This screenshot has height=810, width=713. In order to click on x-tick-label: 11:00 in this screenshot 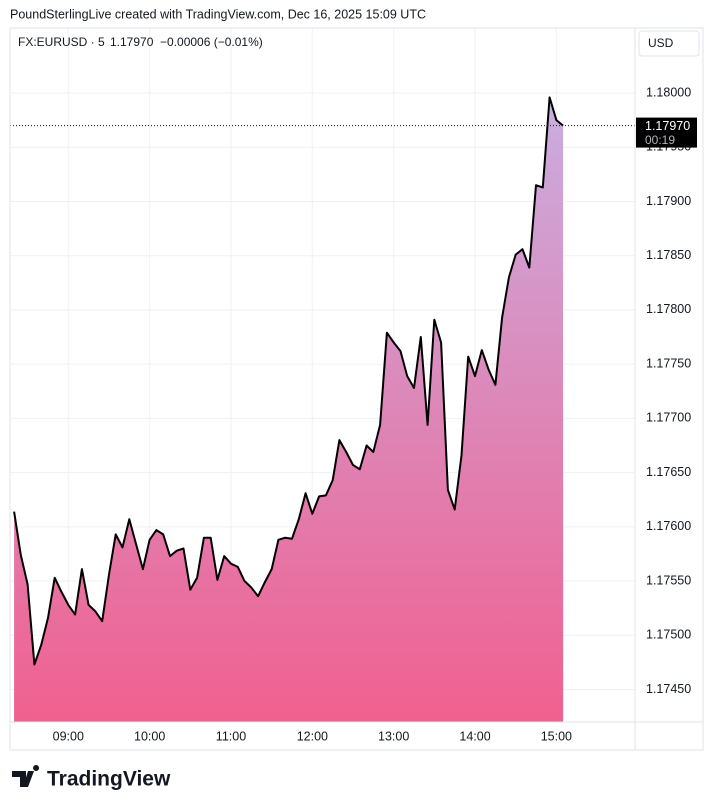, I will do `click(231, 736)`.